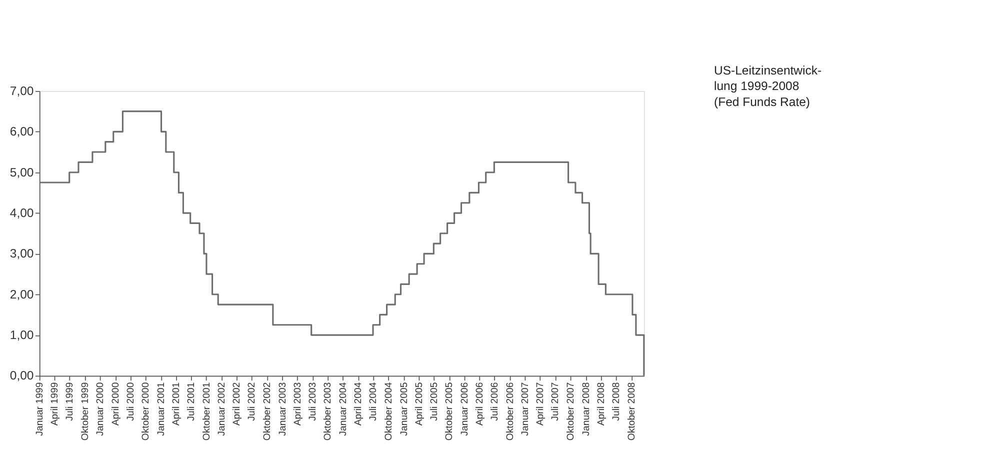 This screenshot has height=455, width=997. Describe the element at coordinates (268, 411) in the screenshot. I see `x-tick-label: Oktober 2002` at that location.